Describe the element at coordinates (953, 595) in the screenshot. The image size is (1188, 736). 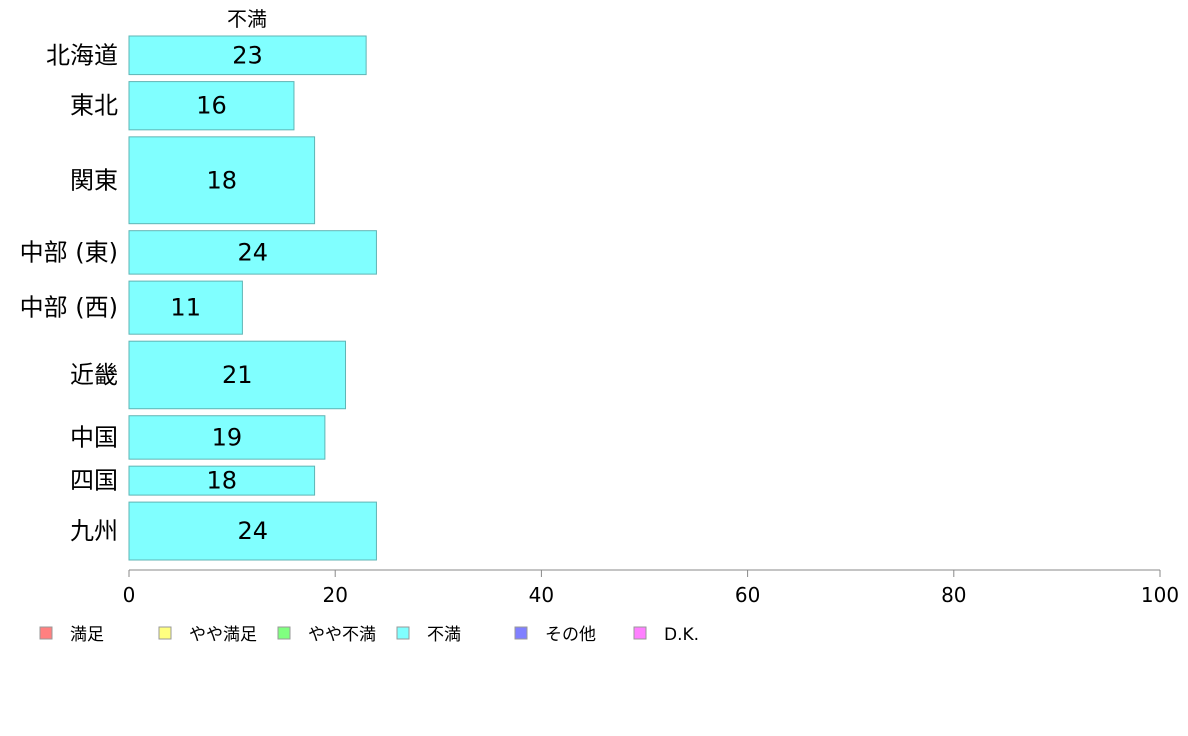
I see `x-tick-label-4: 80` at that location.